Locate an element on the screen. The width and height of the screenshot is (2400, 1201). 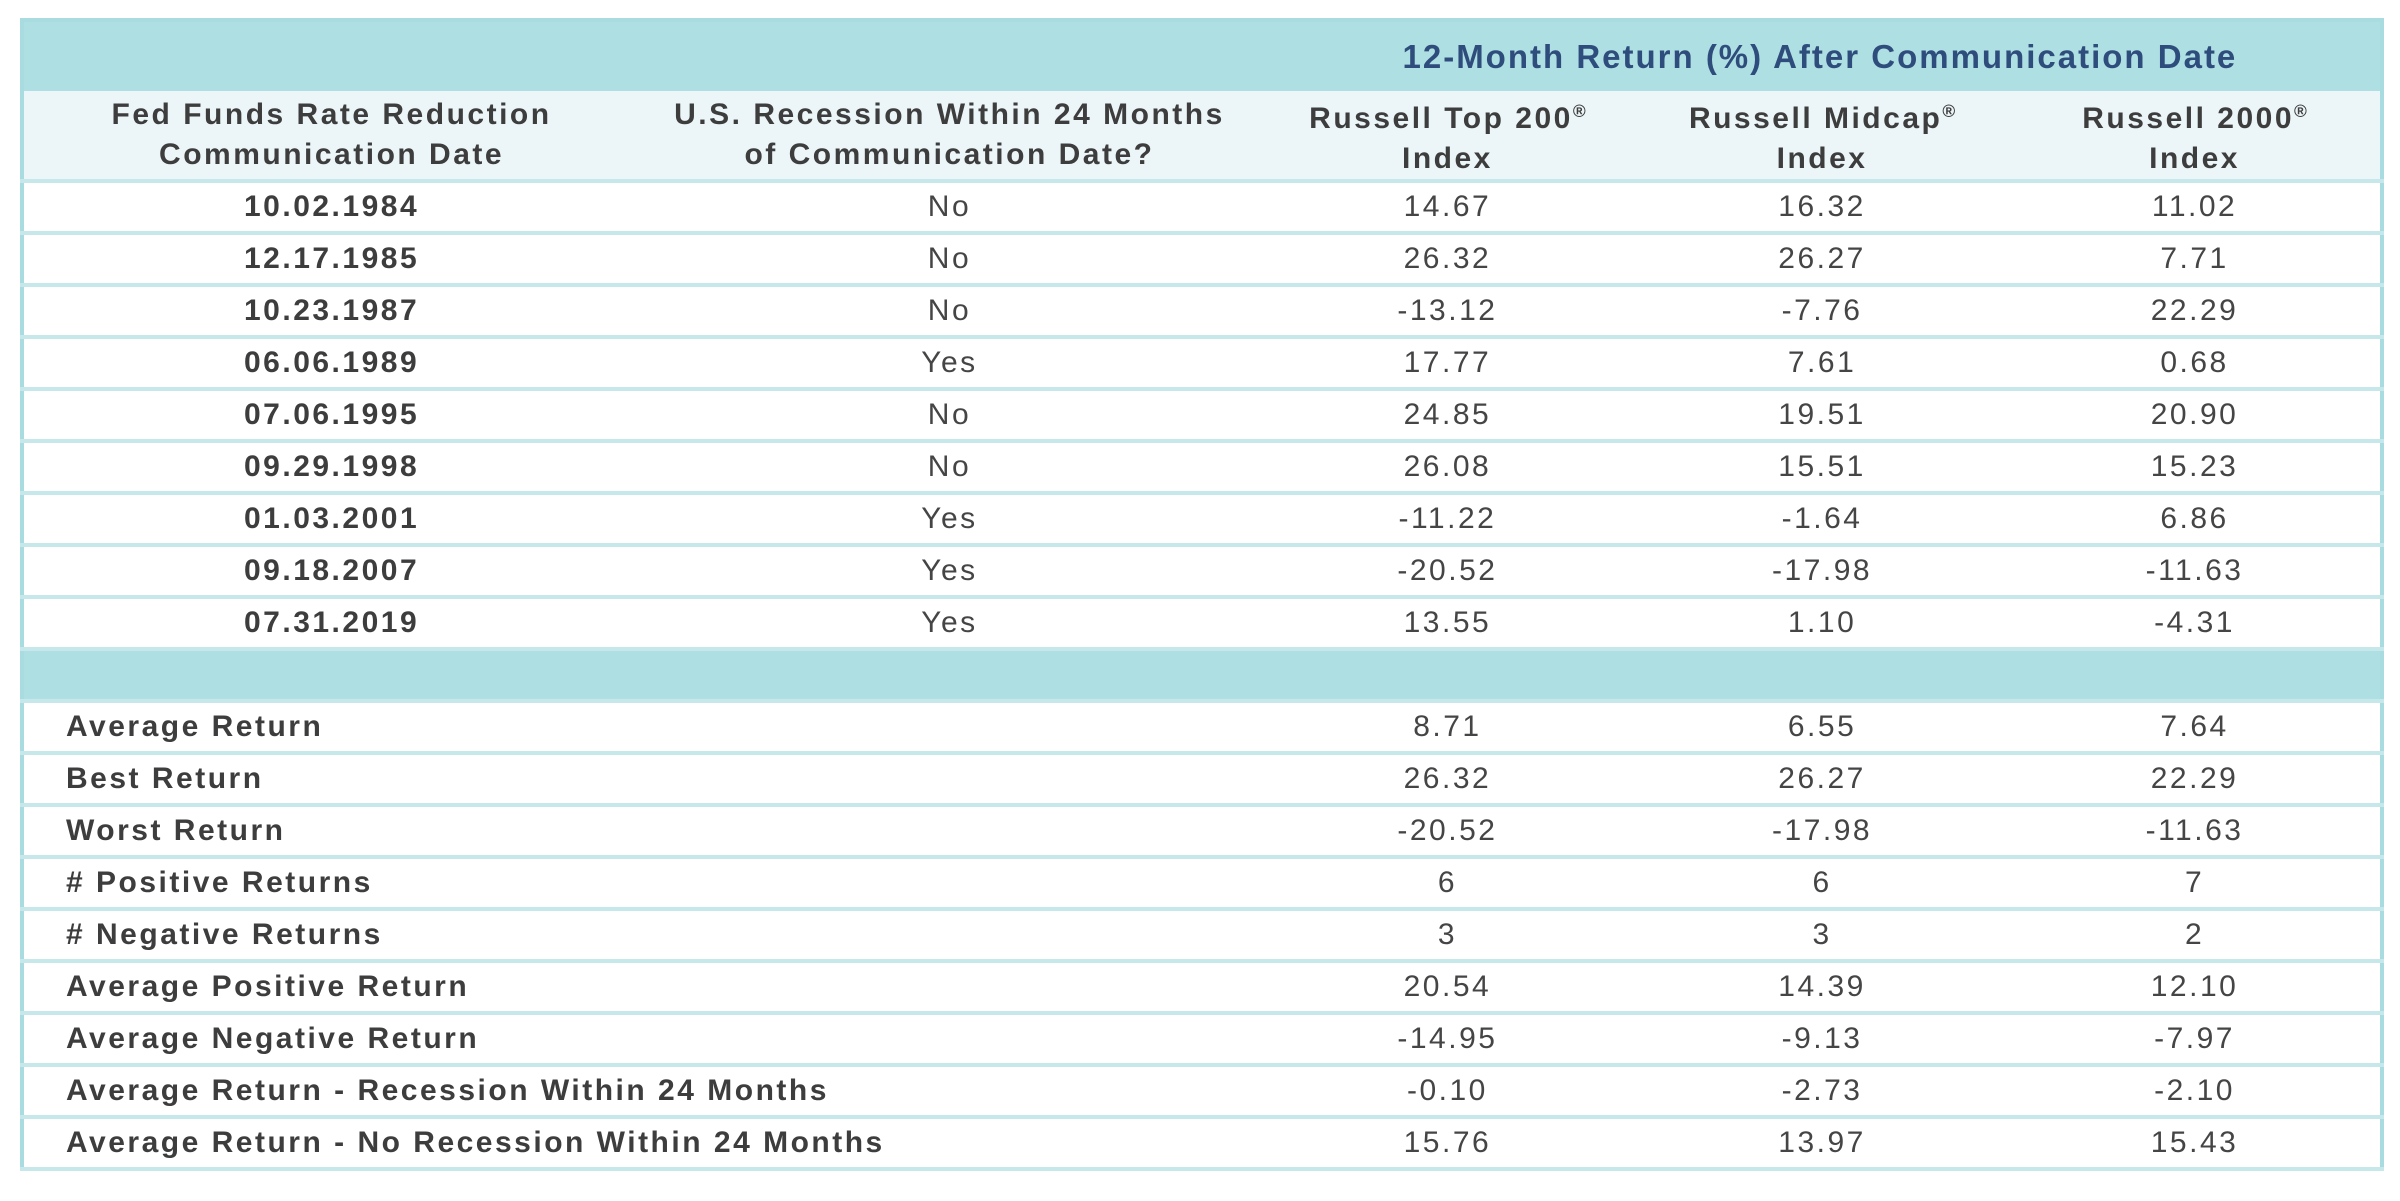
communication-date-cell: 10.23.1987 is located at coordinates (331, 312).